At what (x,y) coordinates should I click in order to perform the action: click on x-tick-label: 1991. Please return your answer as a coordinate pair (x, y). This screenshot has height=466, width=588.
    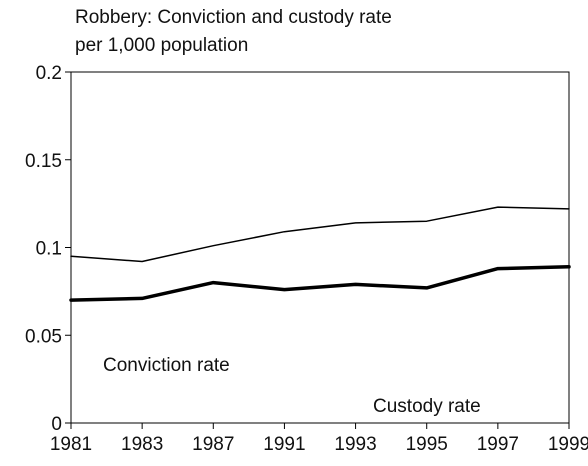
    Looking at the image, I should click on (284, 444).